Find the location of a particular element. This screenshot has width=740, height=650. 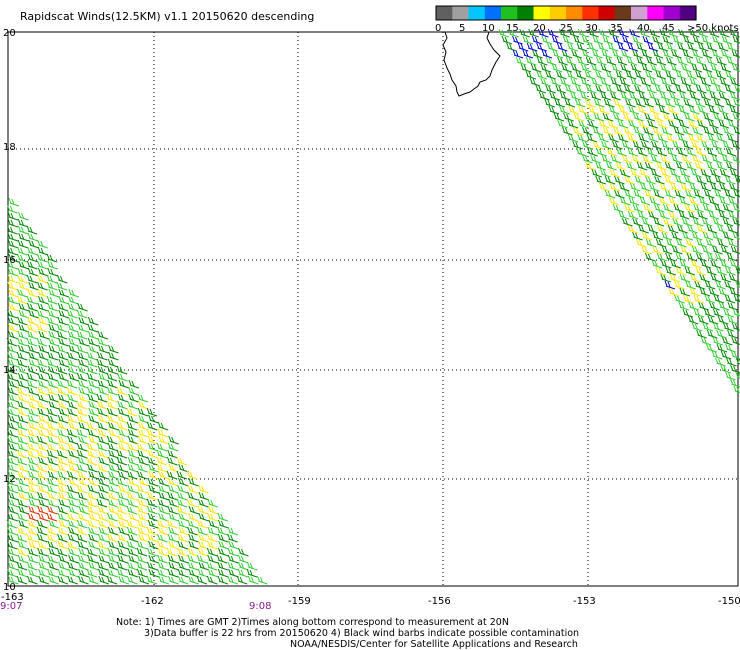

legend-label-35: 35 is located at coordinates (616, 28).